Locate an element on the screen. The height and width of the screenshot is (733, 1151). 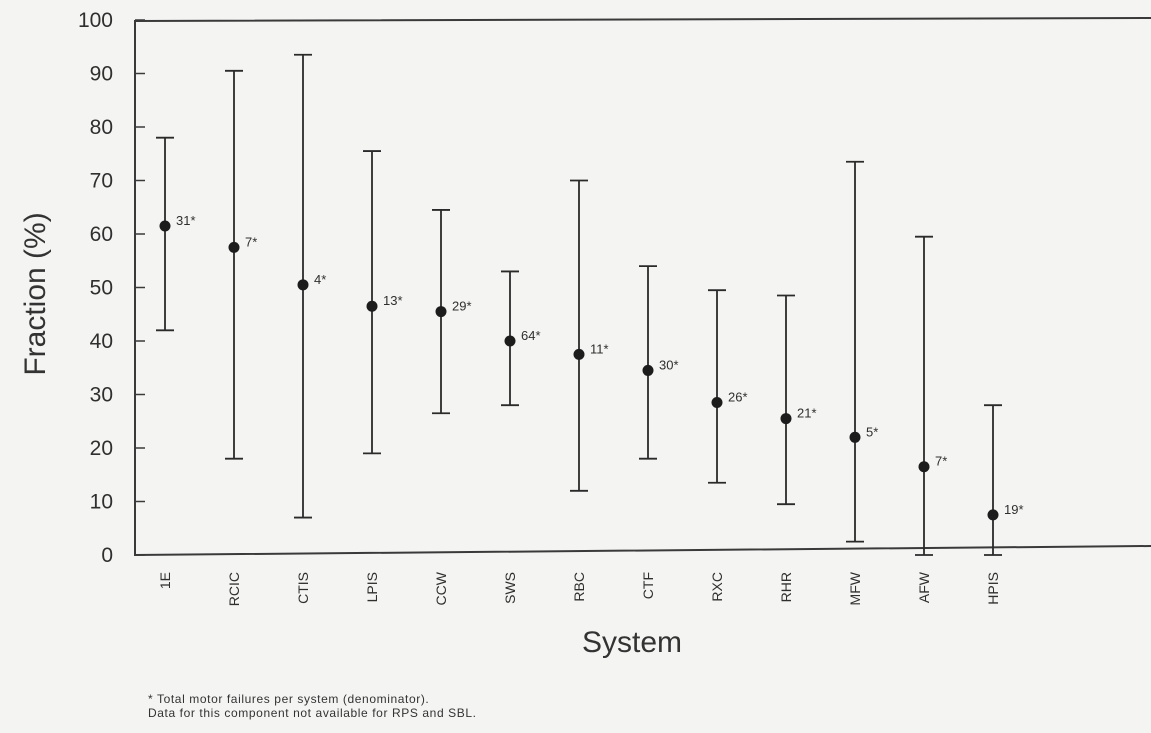
data-label: 29* is located at coordinates (462, 306).